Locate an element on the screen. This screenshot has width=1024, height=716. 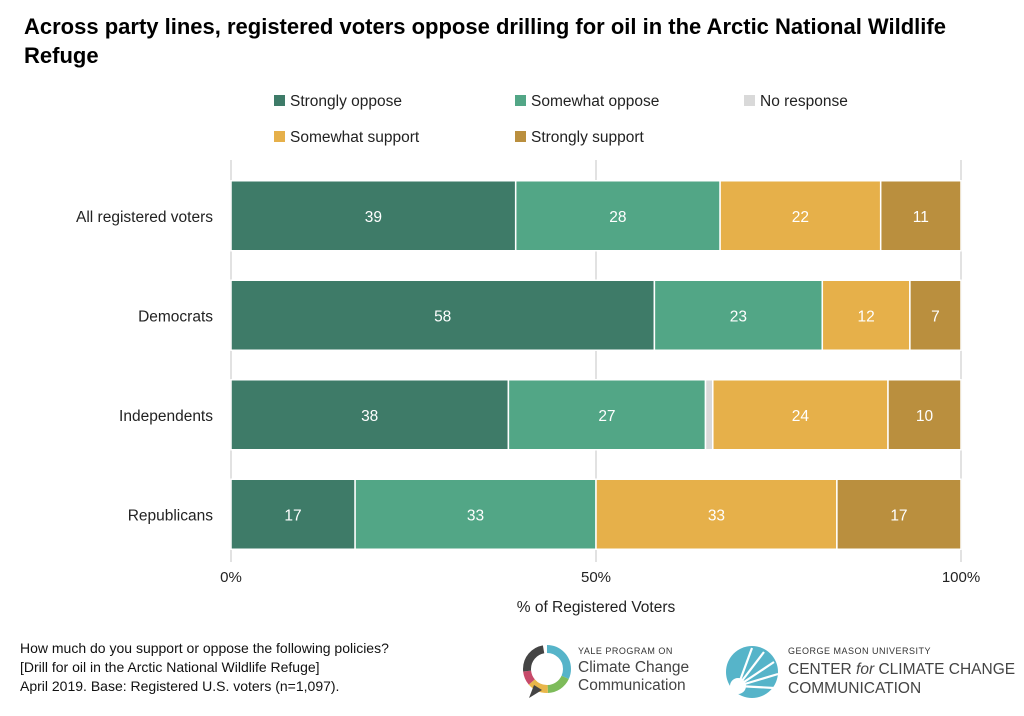
yale-logo-line1: Climate Change is located at coordinates (633, 667).